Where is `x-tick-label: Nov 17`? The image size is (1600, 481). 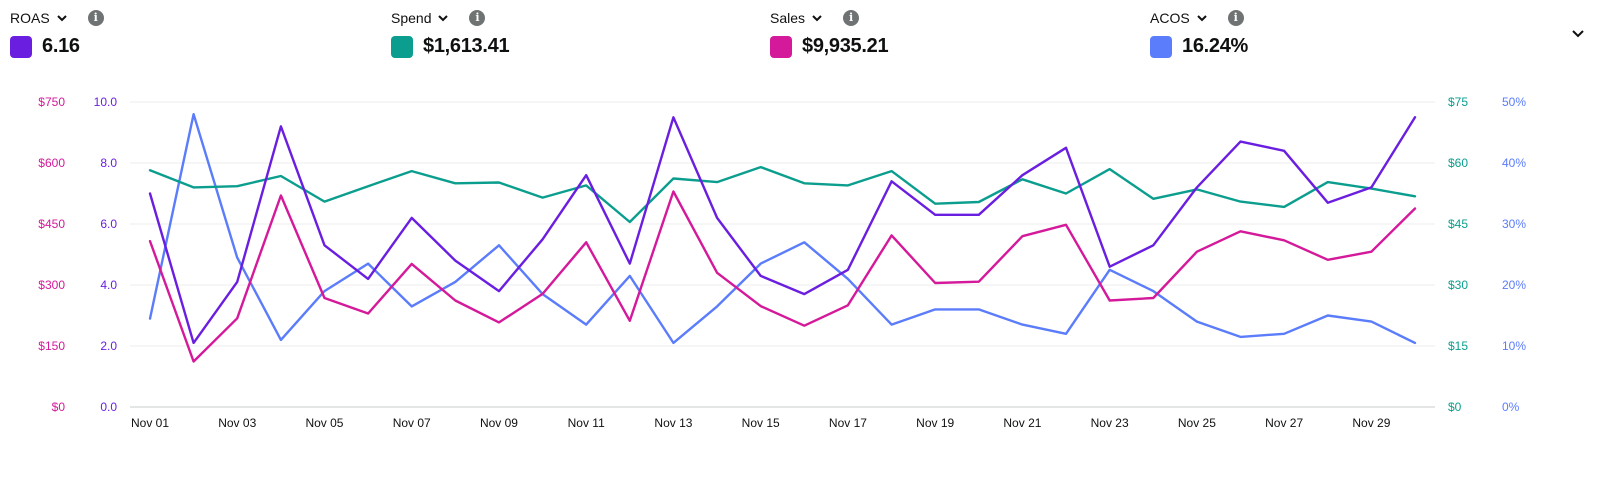 x-tick-label: Nov 17 is located at coordinates (848, 423).